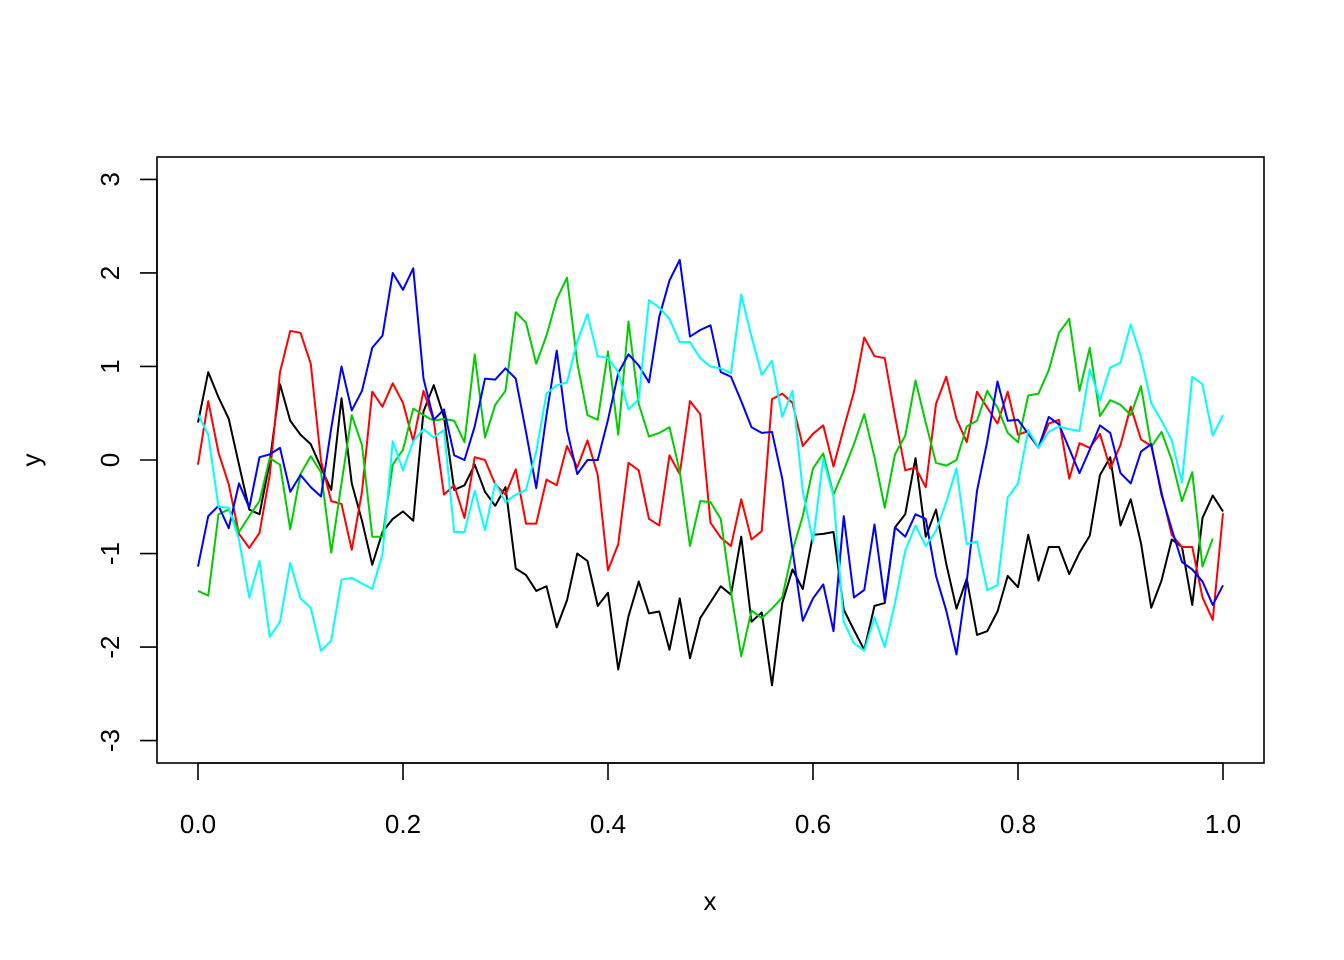  What do you see at coordinates (110, 740) in the screenshot?
I see `y-tick-label: -3` at bounding box center [110, 740].